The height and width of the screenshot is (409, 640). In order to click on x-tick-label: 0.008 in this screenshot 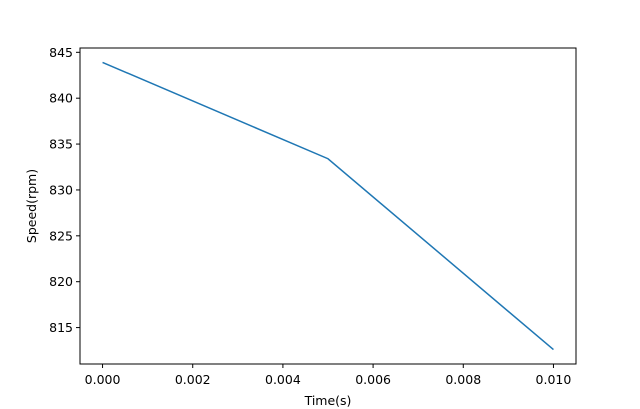, I will do `click(463, 379)`.